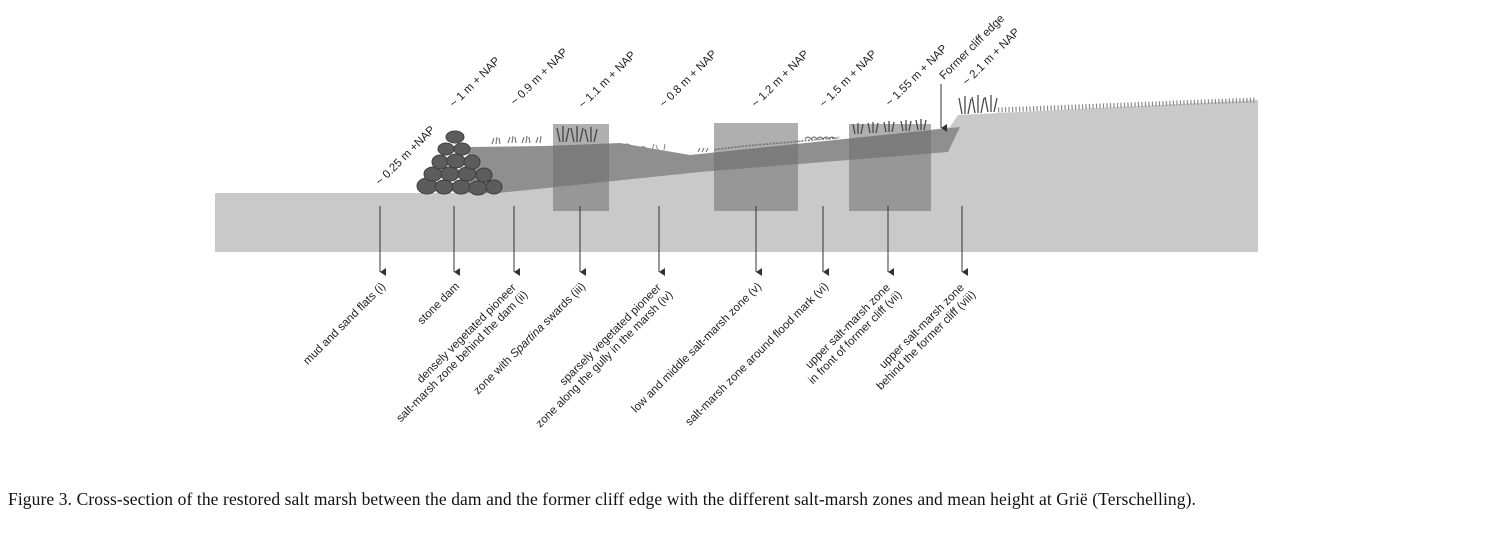 This screenshot has height=557, width=1485. What do you see at coordinates (781, 79) in the screenshot?
I see `height-label: ~ 1.2 m + NAP` at bounding box center [781, 79].